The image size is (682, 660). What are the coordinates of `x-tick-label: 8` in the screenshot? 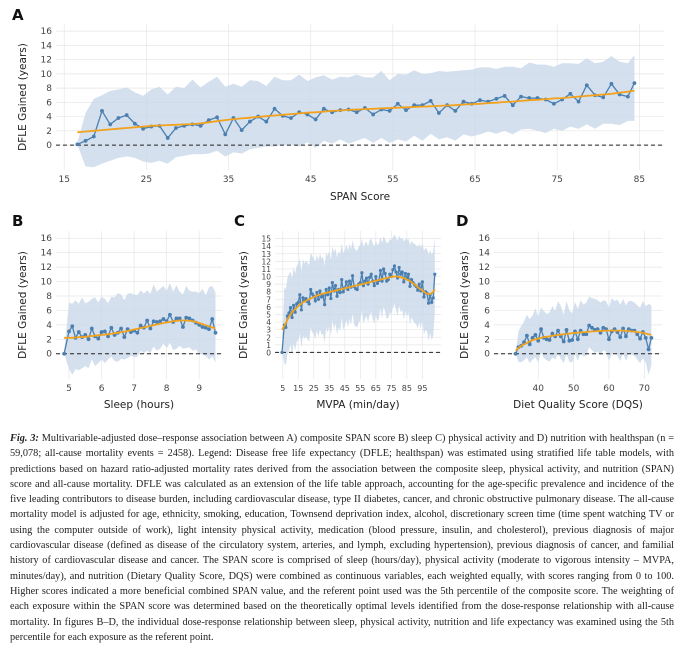 It's located at (167, 389).